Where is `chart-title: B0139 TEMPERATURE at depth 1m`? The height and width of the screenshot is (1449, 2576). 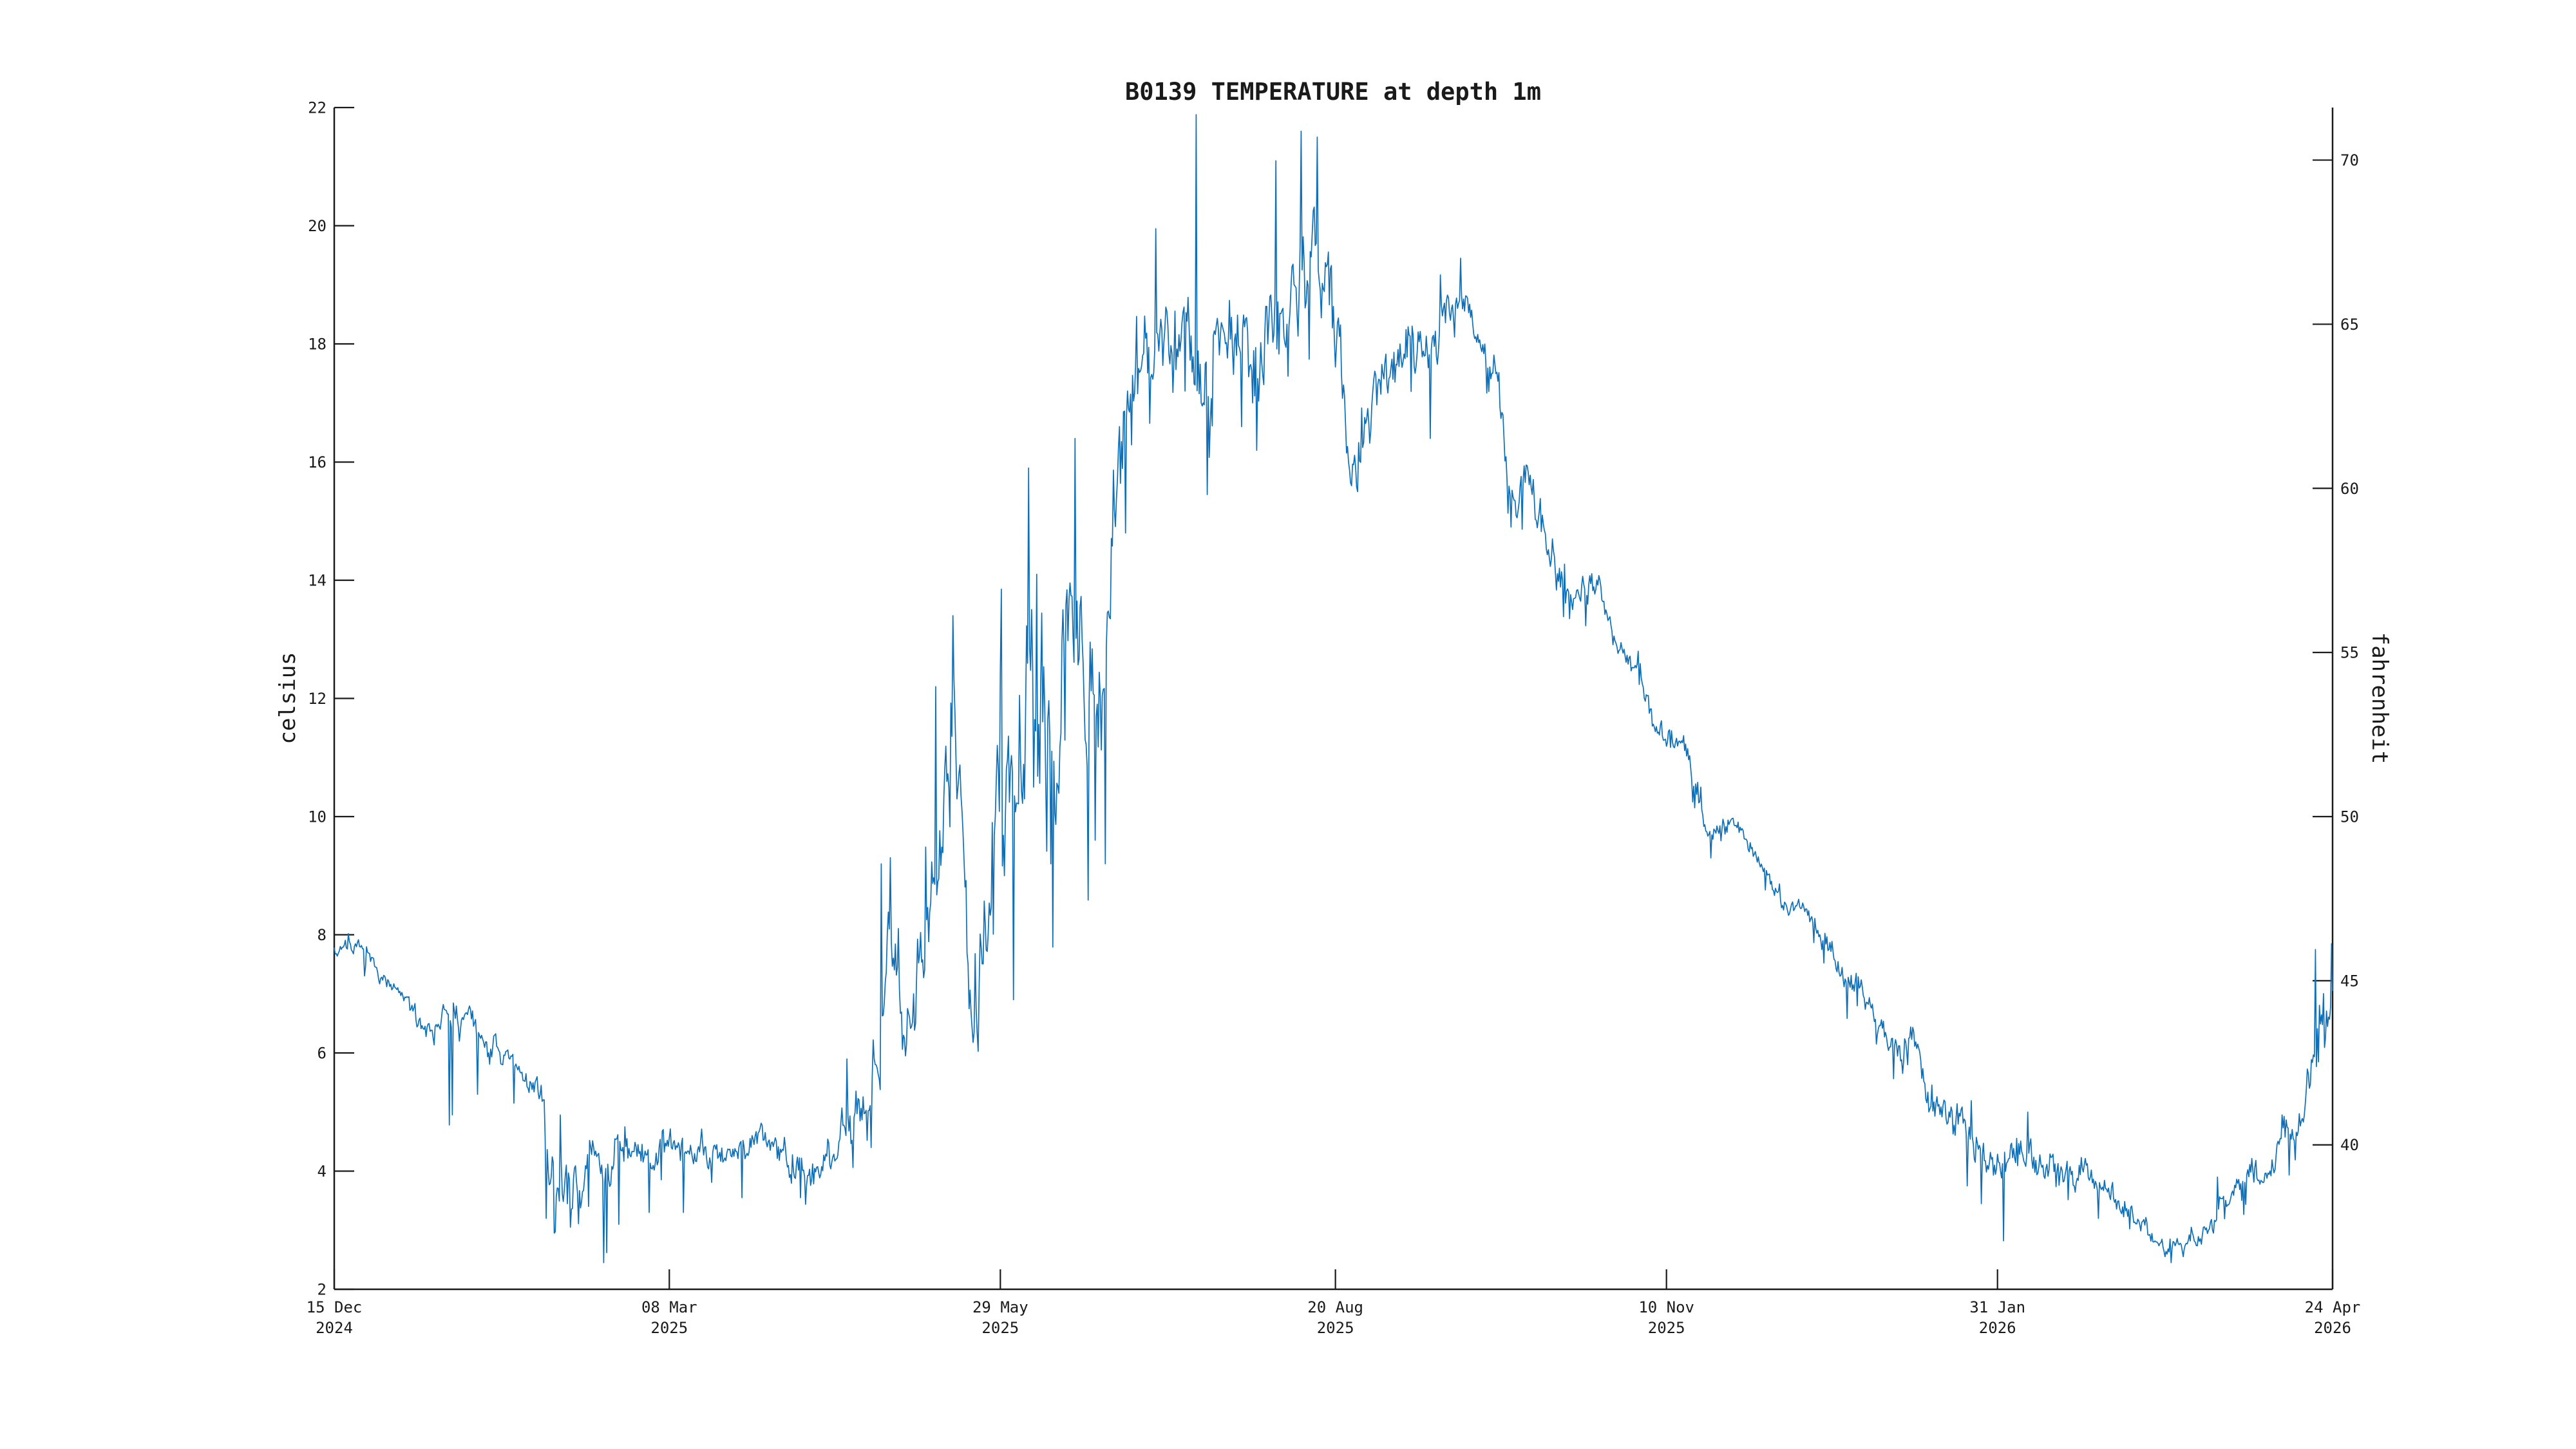 chart-title: B0139 TEMPERATURE at depth 1m is located at coordinates (1333, 92).